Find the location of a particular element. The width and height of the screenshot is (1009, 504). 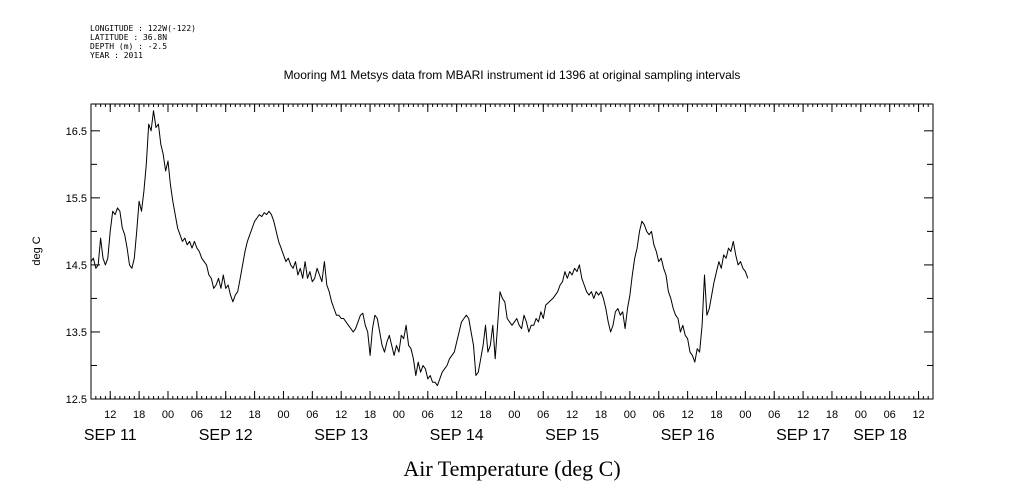

y-tick-label: 12.5 is located at coordinates (76, 400).